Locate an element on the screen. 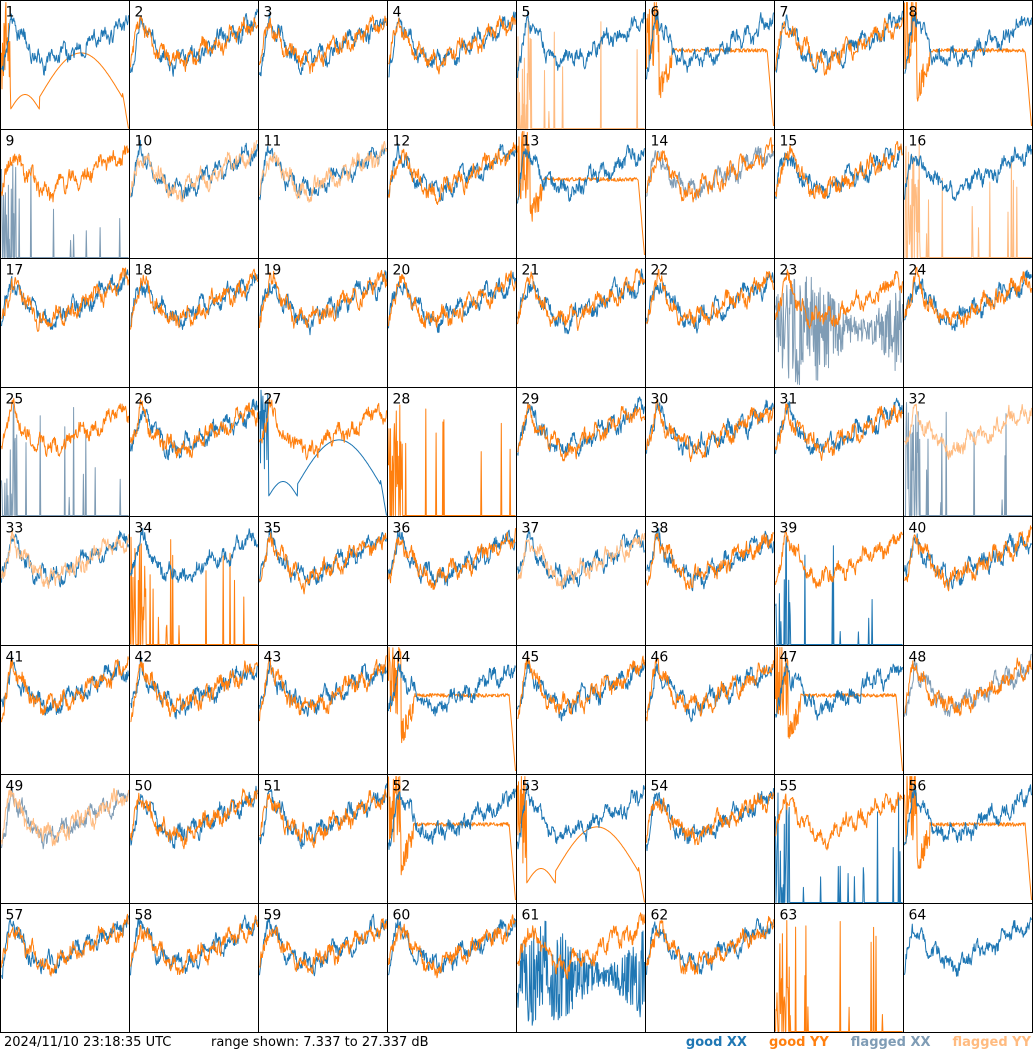 This screenshot has width=1033, height=1053. panel-24: 24 is located at coordinates (968, 323).